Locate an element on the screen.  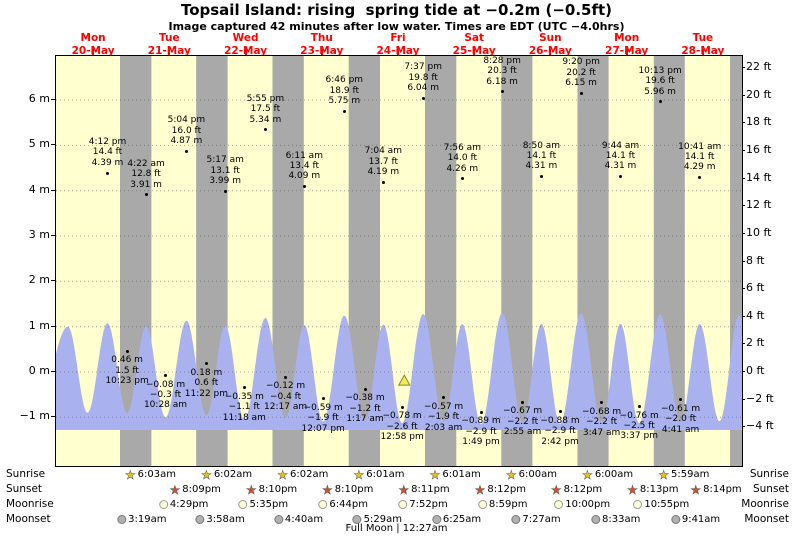
moonrise-time: 6:44pm is located at coordinates (343, 504).